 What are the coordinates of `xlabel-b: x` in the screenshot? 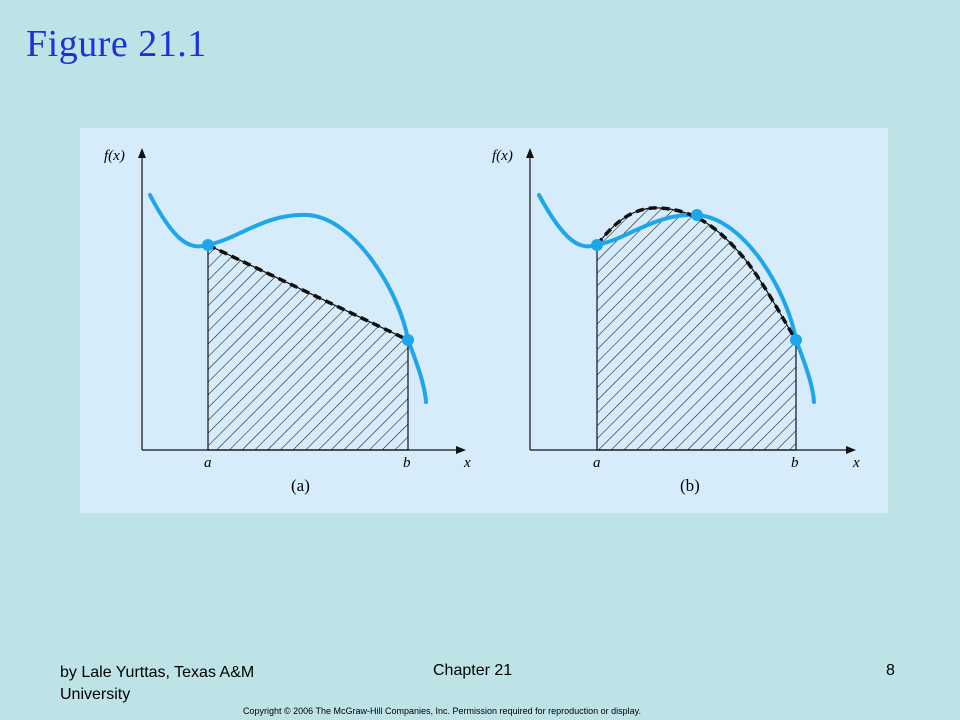 It's located at (856, 463).